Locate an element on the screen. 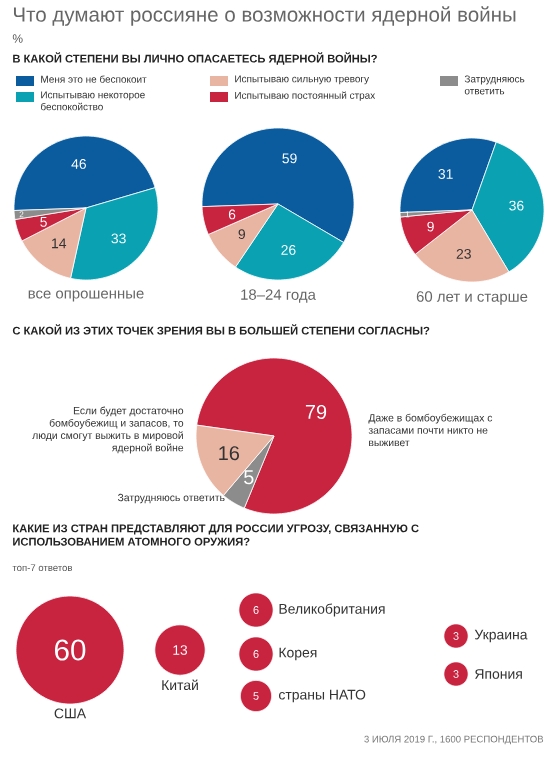  text: Что думают россияне о возможности ядерной войны is located at coordinates (264, 16).